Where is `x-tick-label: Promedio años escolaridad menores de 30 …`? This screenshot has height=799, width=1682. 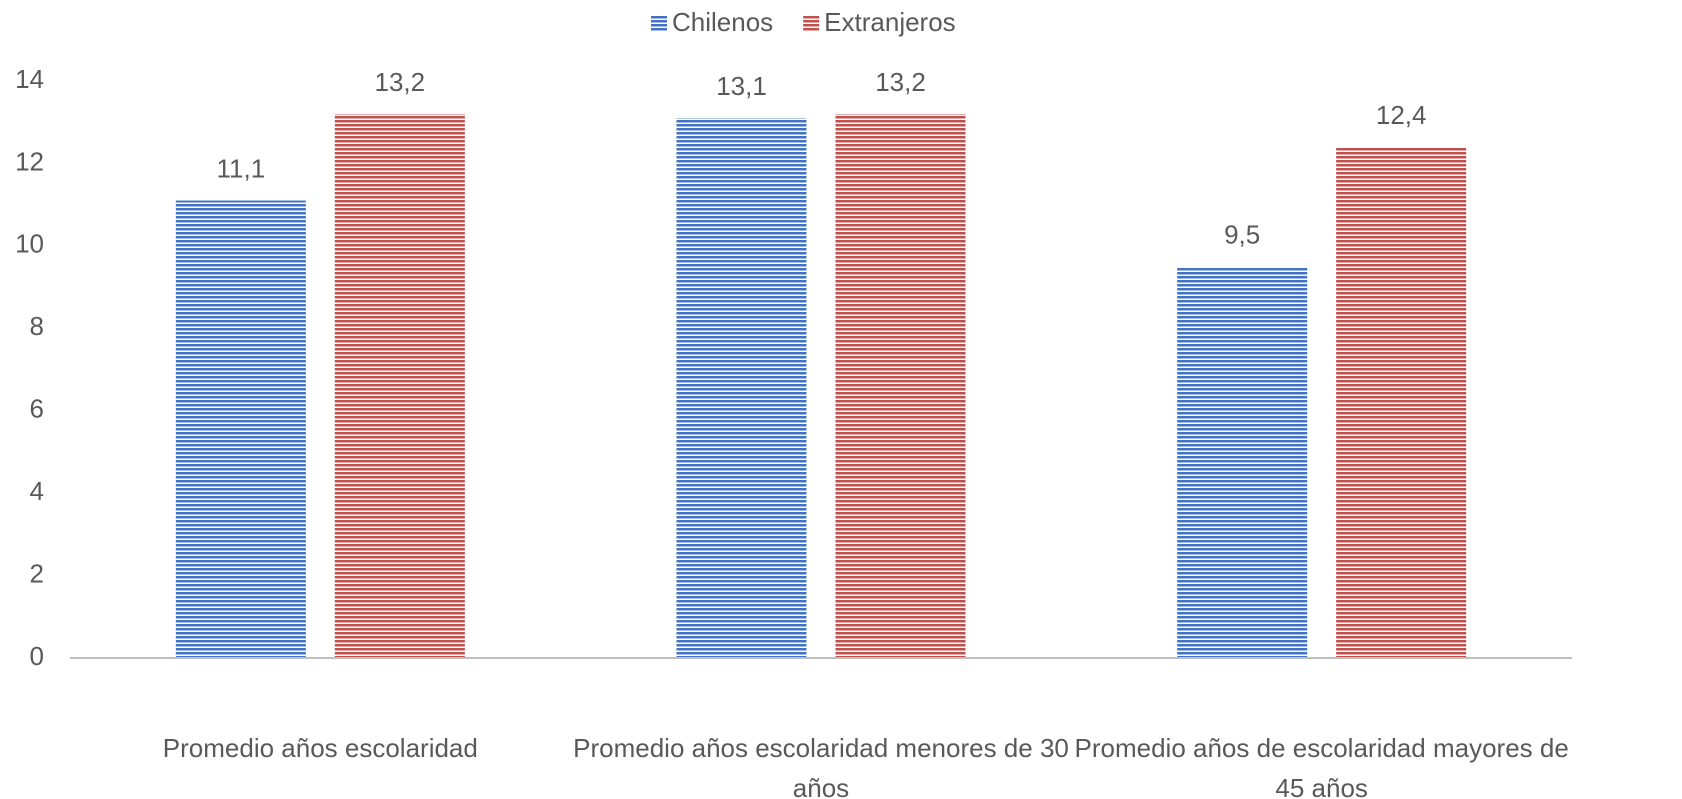 x-tick-label: Promedio años escolaridad menores de 30 … is located at coordinates (821, 766).